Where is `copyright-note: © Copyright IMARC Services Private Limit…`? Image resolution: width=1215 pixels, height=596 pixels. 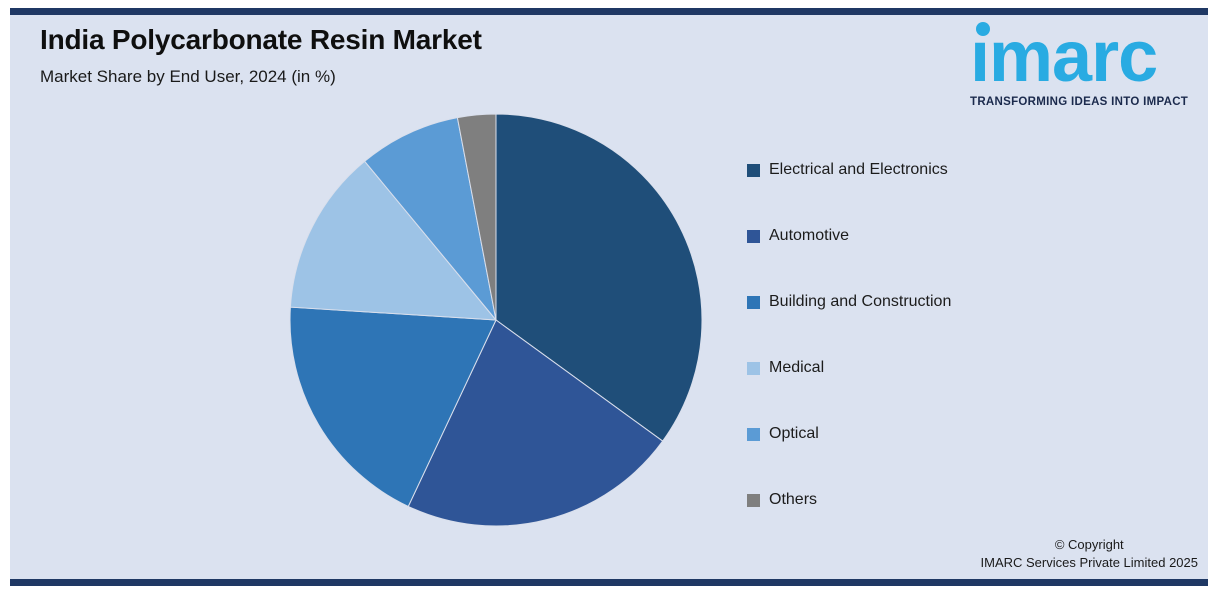 copyright-note: © Copyright IMARC Services Private Limit… is located at coordinates (1089, 554).